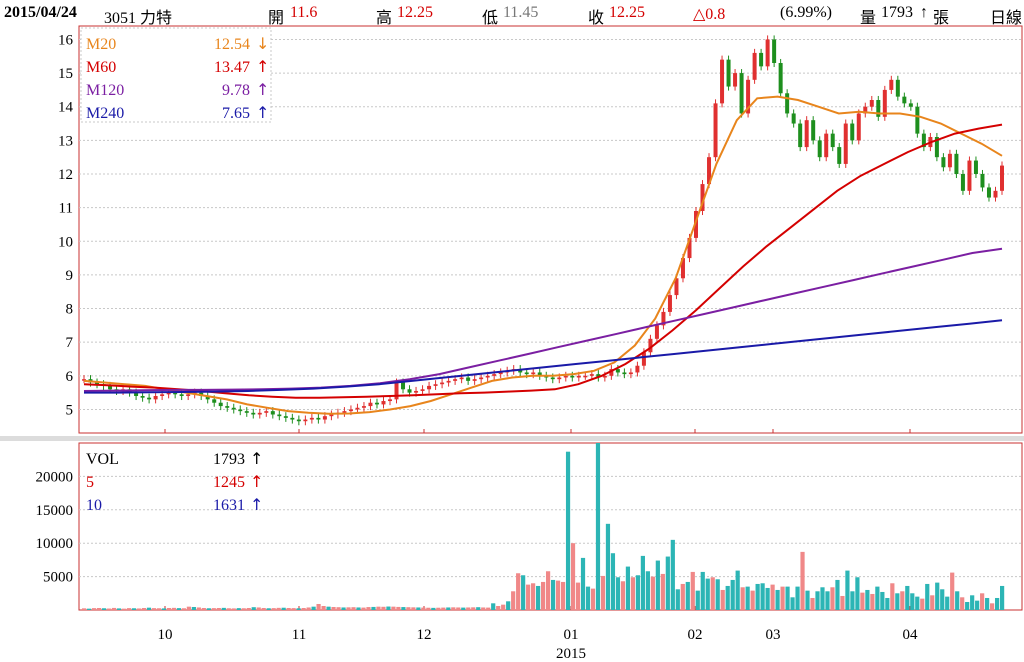 This screenshot has width=1024, height=662. Describe the element at coordinates (709, 14) in the screenshot. I see `change-value: △0.8` at that location.